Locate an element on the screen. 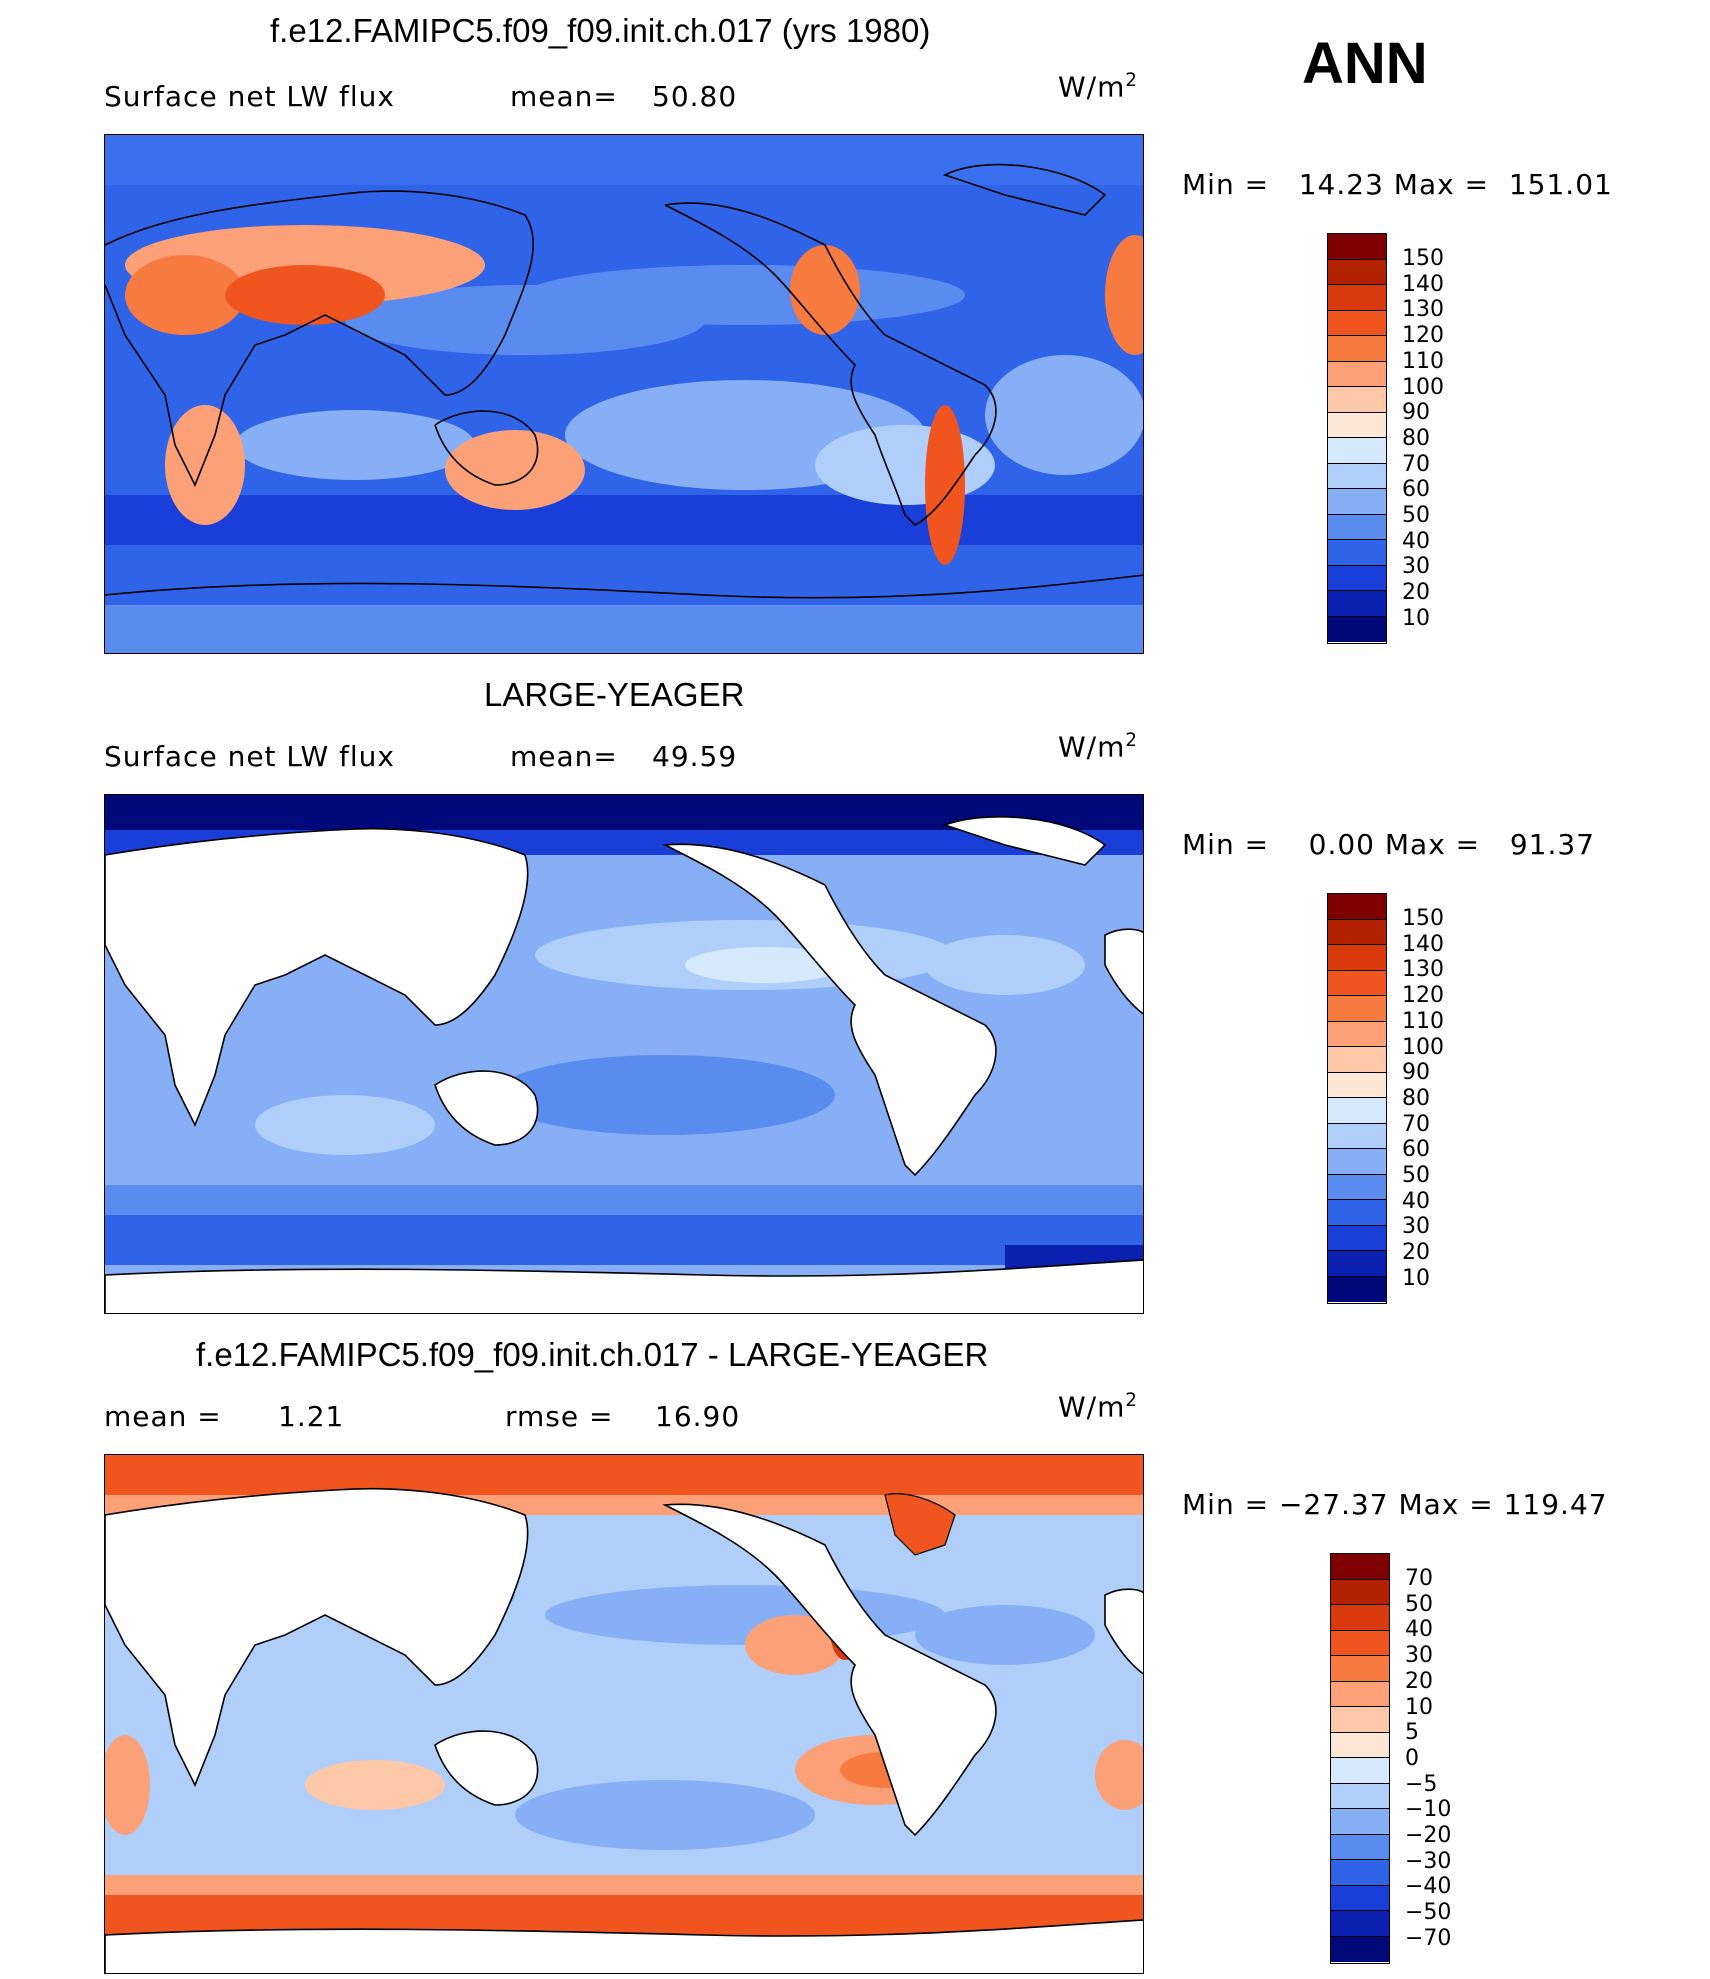  colorbar-tick-label: −20 is located at coordinates (1428, 1835).